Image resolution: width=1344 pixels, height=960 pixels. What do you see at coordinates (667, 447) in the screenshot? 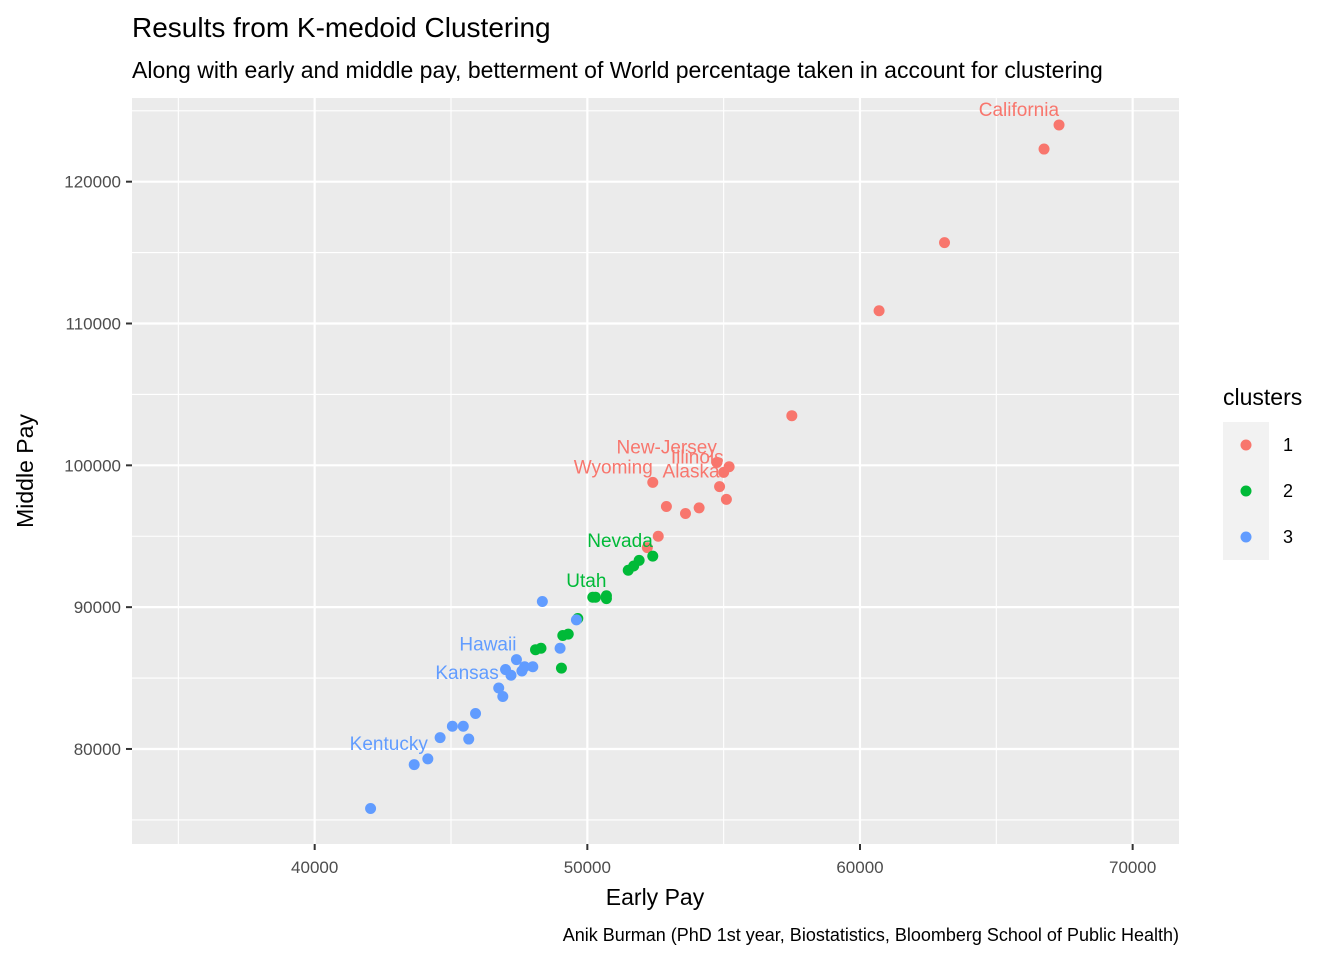
I see `point-label: New-Jersey` at bounding box center [667, 447].